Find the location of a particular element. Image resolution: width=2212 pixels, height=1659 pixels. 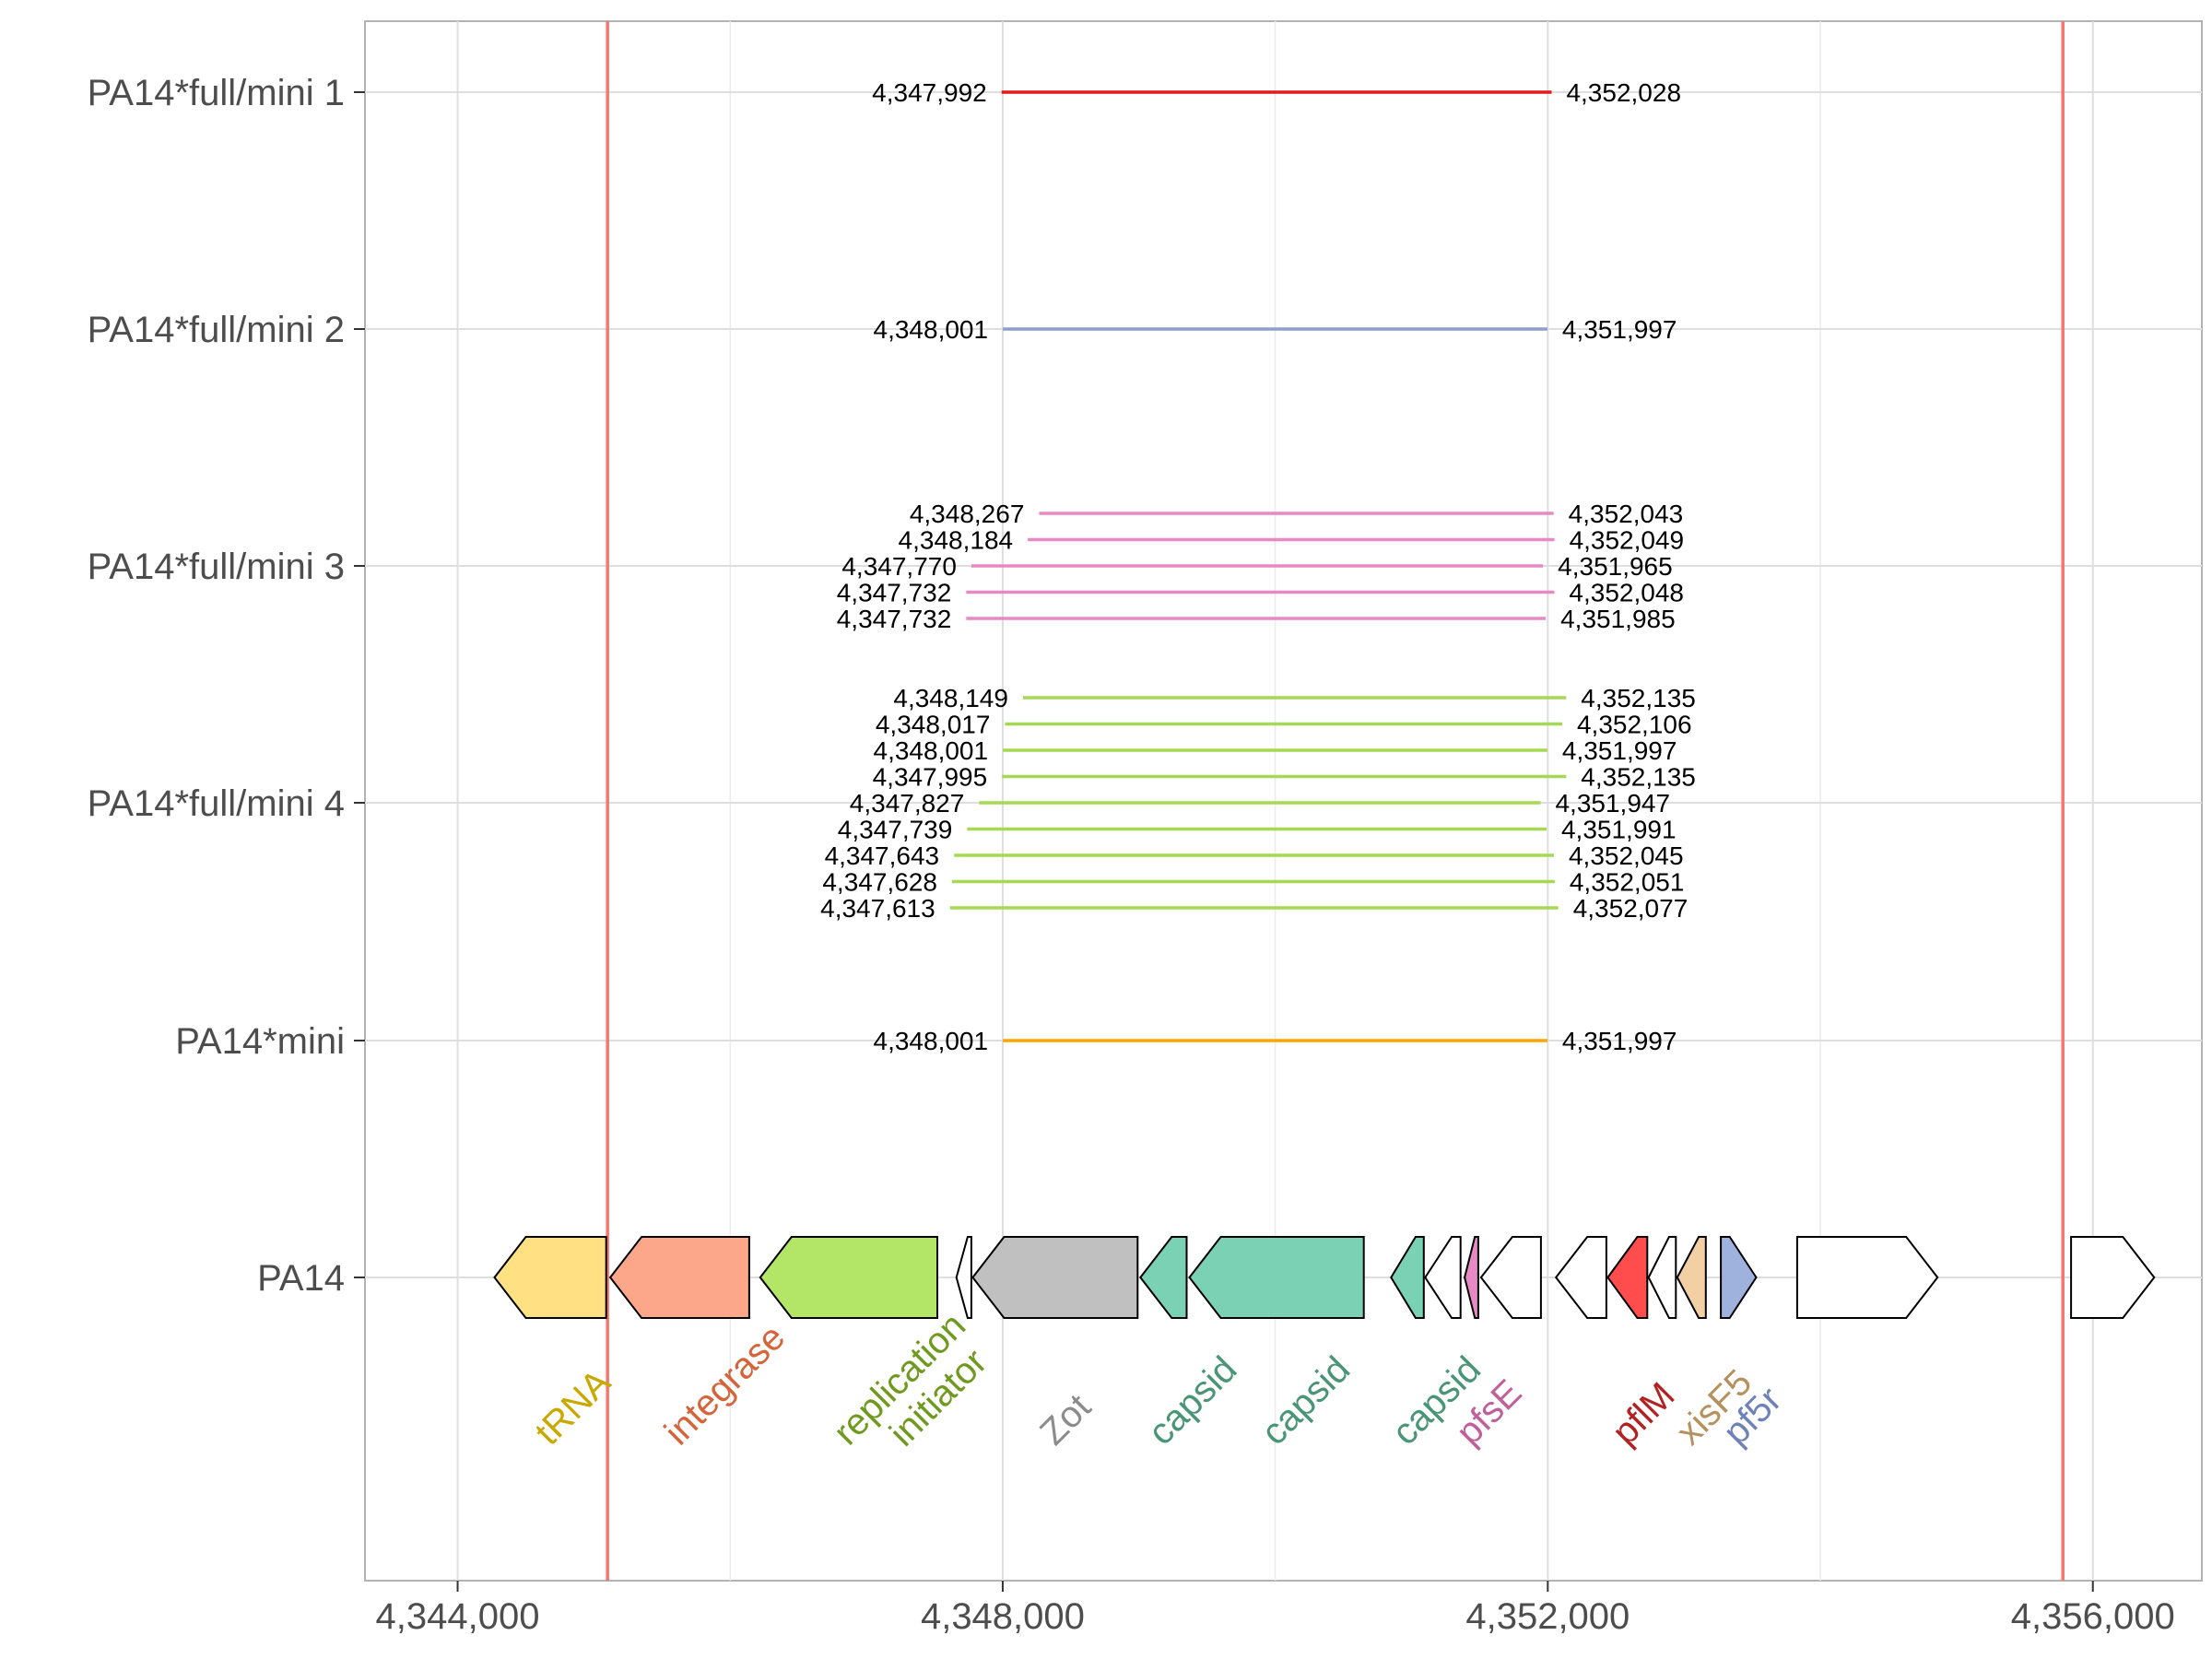

segment-start-label: 4,347,995 is located at coordinates (930, 777).